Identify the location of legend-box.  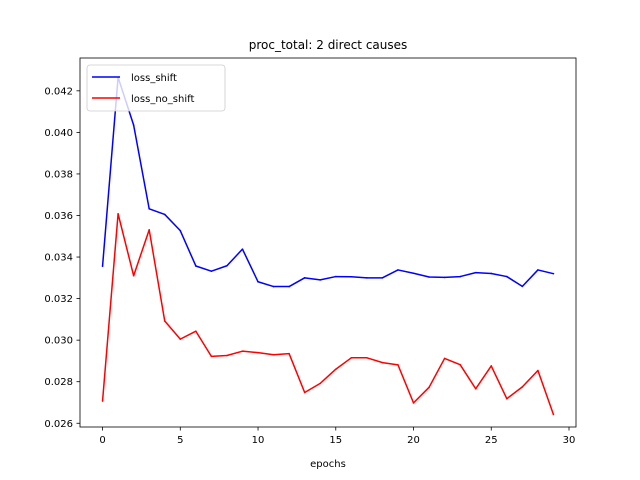
(156, 88).